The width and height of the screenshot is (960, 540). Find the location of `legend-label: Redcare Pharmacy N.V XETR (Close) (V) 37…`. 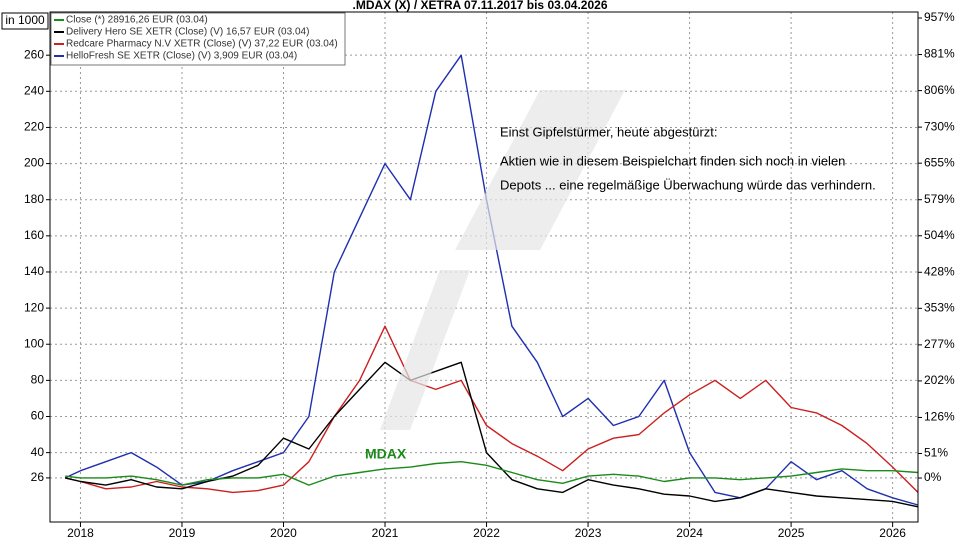

legend-label: Redcare Pharmacy N.V XETR (Close) (V) 37… is located at coordinates (202, 44).